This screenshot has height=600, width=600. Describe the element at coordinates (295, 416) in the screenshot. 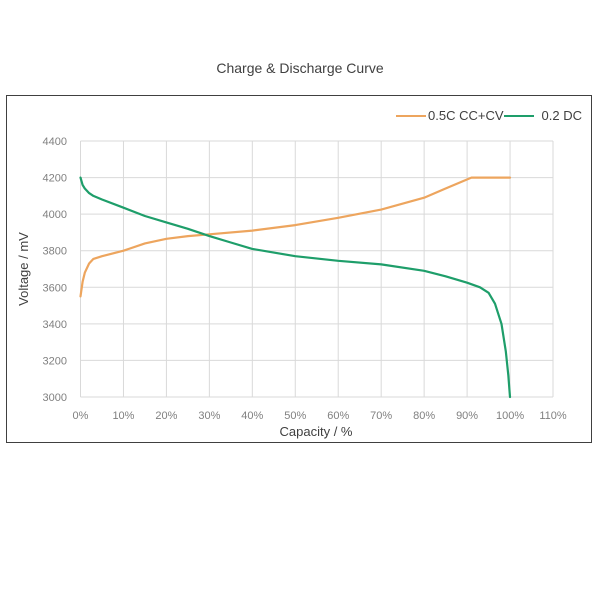

I see `x-tick-label: 50%` at that location.